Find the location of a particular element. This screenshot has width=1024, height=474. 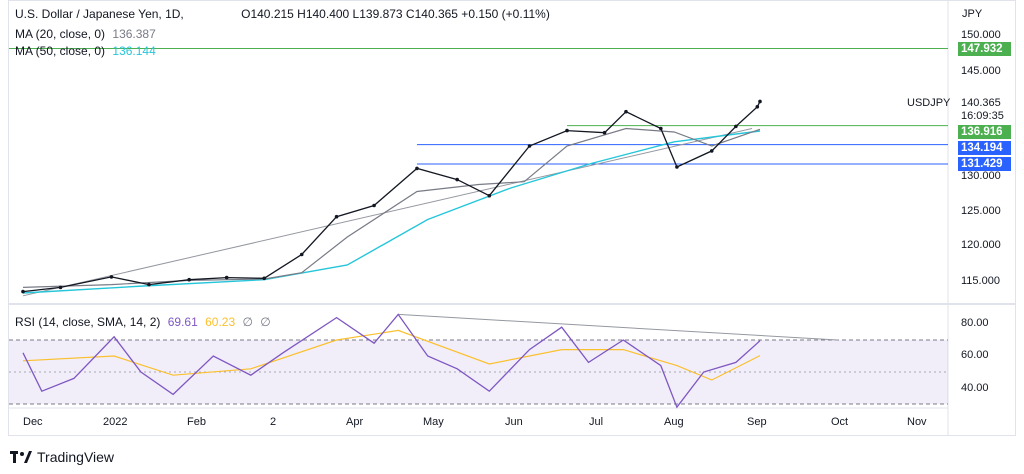

ma50-value: 136.144 is located at coordinates (134, 51).